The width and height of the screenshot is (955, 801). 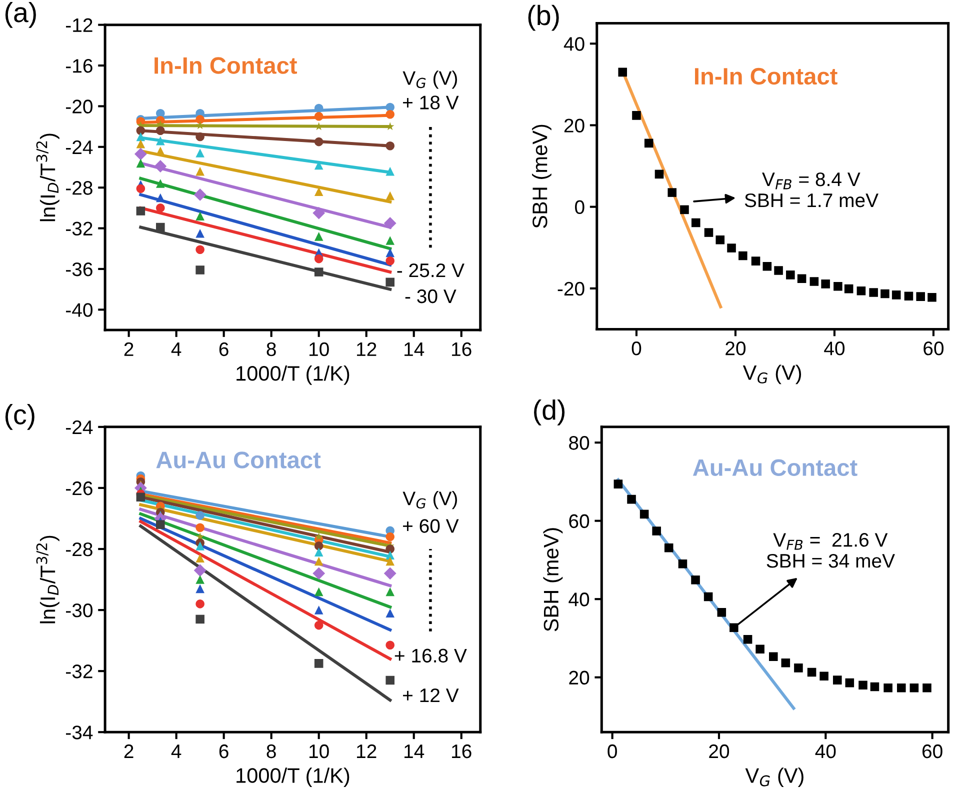 I want to click on annotation: Au-Au Contact, so click(x=238, y=460).